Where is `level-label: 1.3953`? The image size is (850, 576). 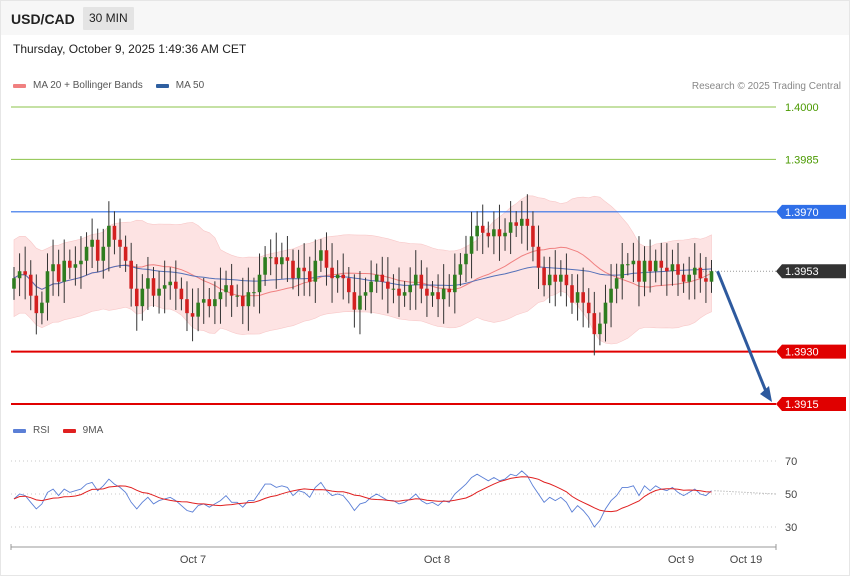 level-label: 1.3953 is located at coordinates (802, 272).